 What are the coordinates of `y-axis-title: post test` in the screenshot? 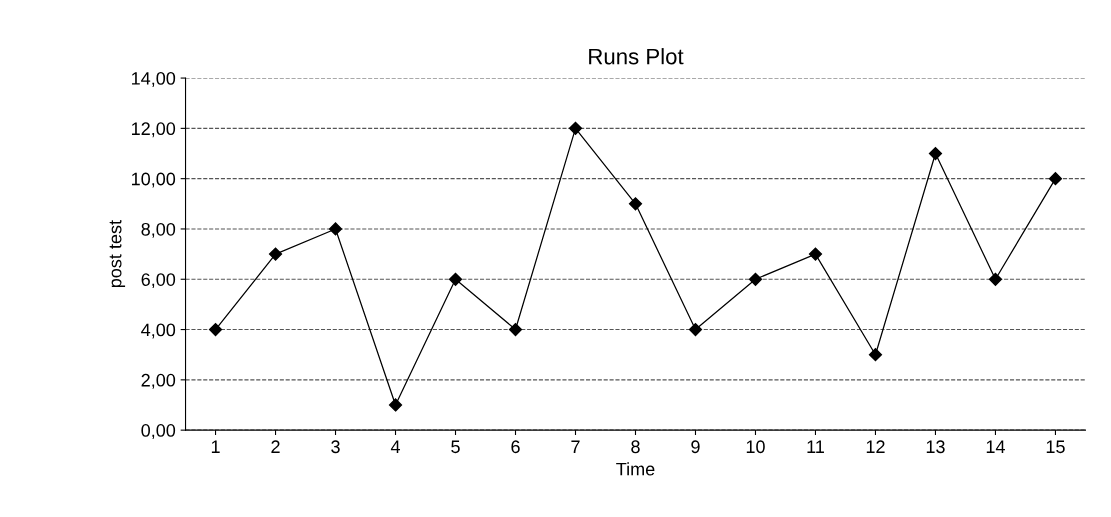 It's located at (117, 254).